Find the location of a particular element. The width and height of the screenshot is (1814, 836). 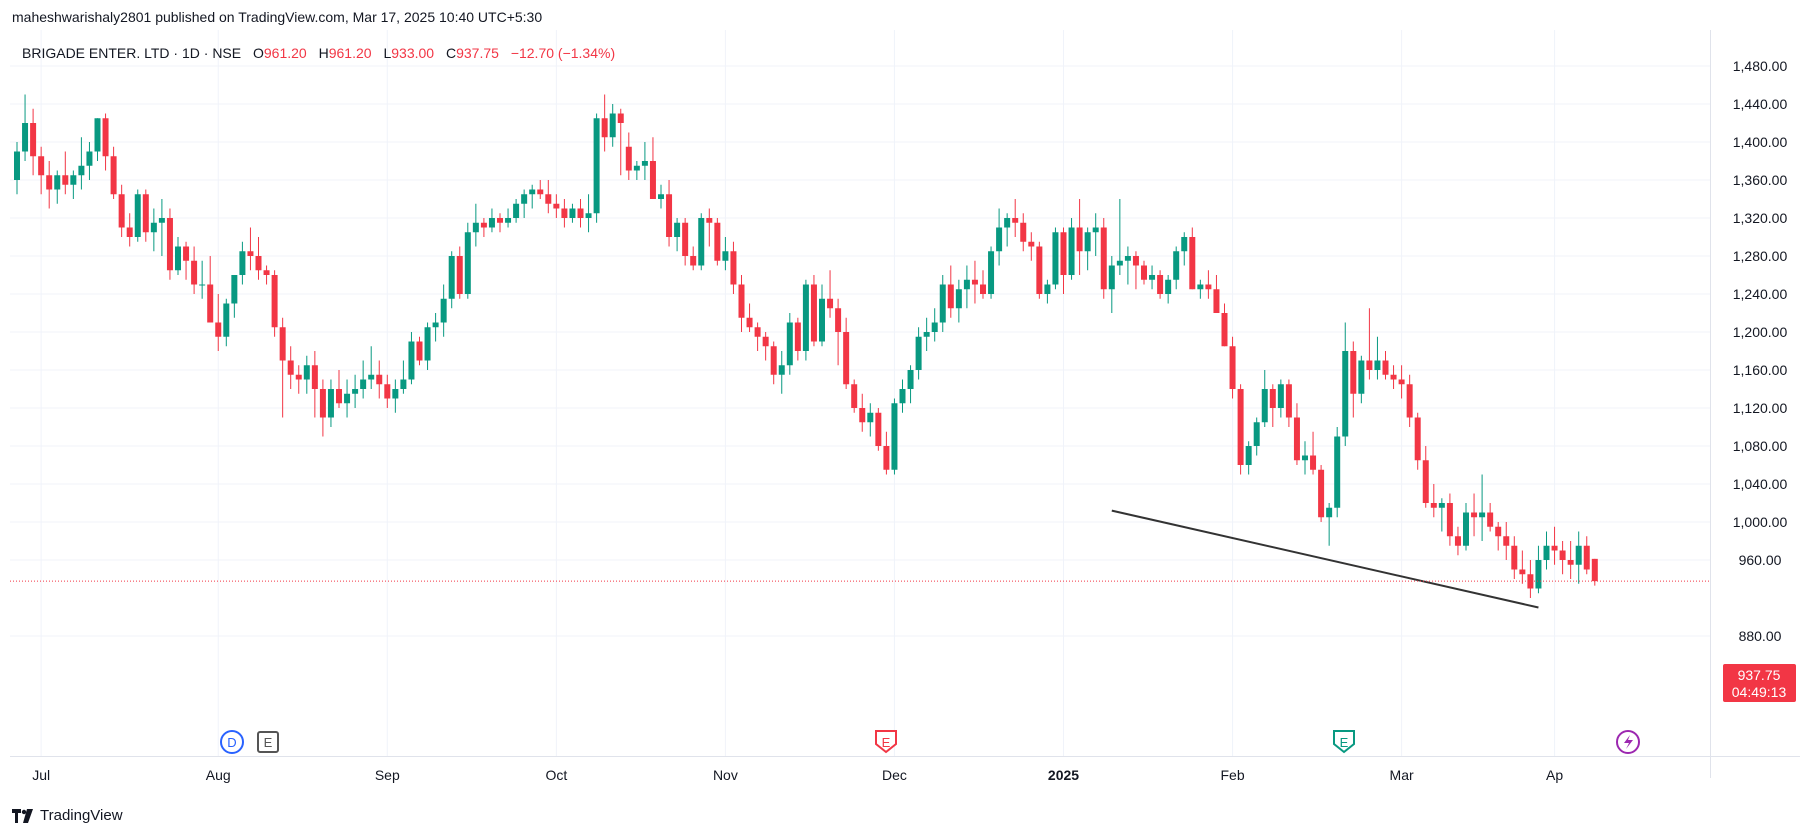

trendline is located at coordinates (1325, 559).